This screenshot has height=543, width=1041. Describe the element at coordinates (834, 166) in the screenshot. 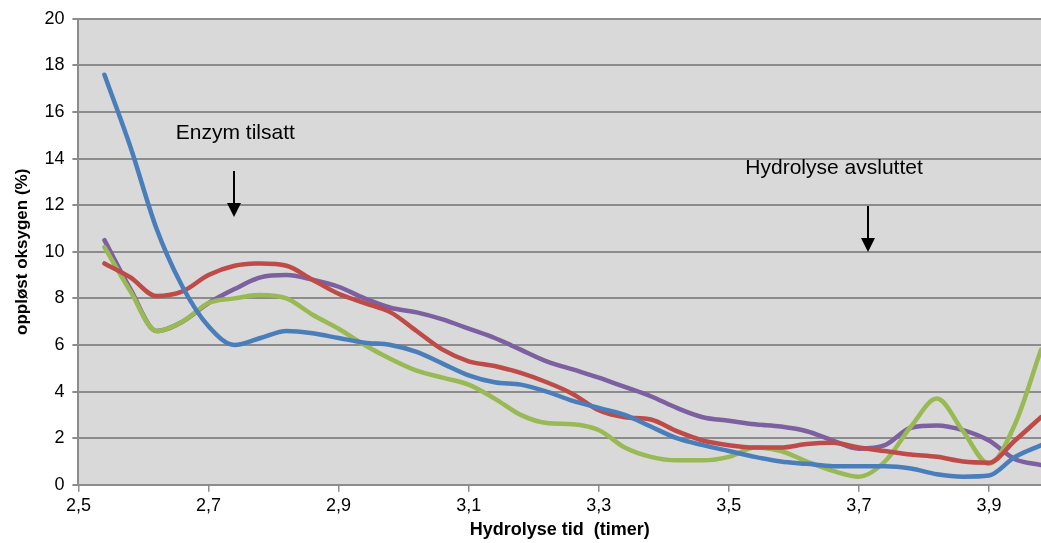

I see `annotation: Hydrolyse avsluttet` at that location.